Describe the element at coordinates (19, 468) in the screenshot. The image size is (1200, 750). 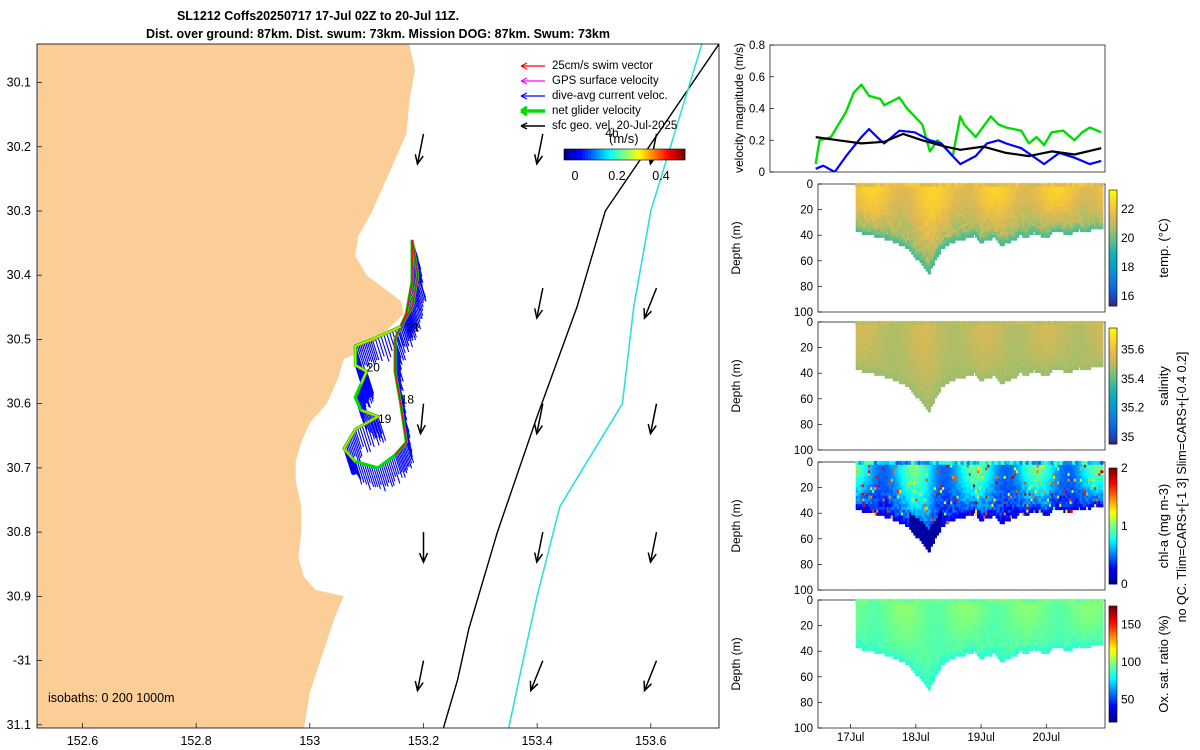
I see `map-ytick-label-6: 30.7` at that location.